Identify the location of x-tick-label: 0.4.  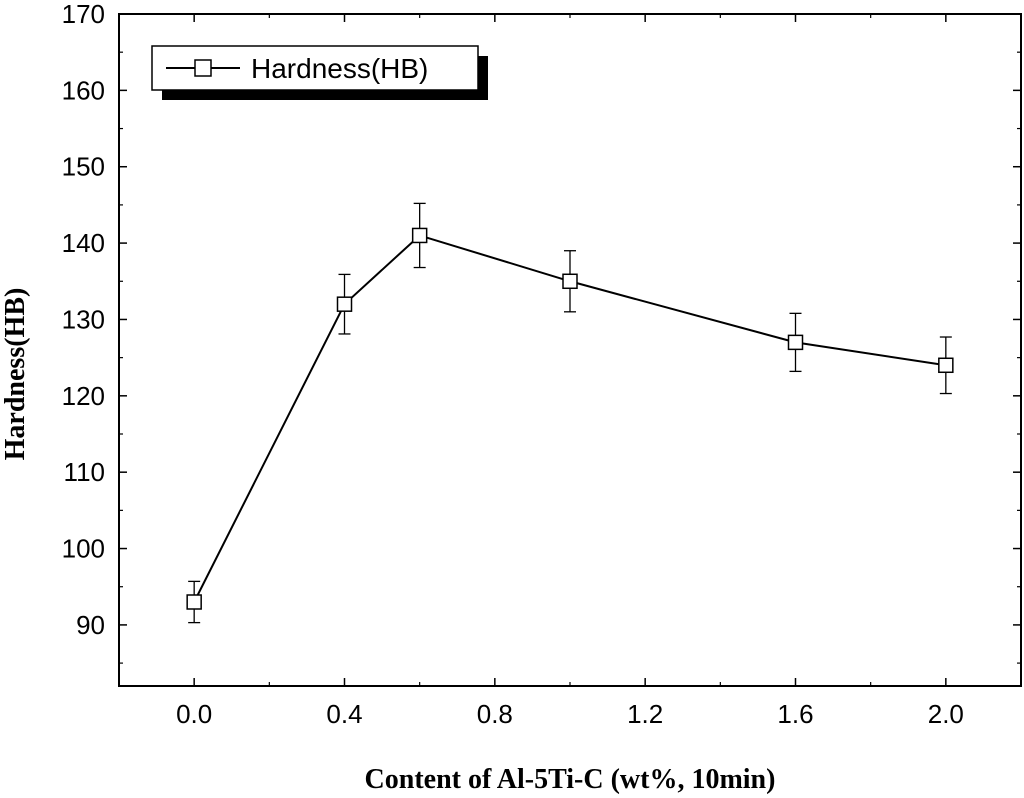
(344, 714).